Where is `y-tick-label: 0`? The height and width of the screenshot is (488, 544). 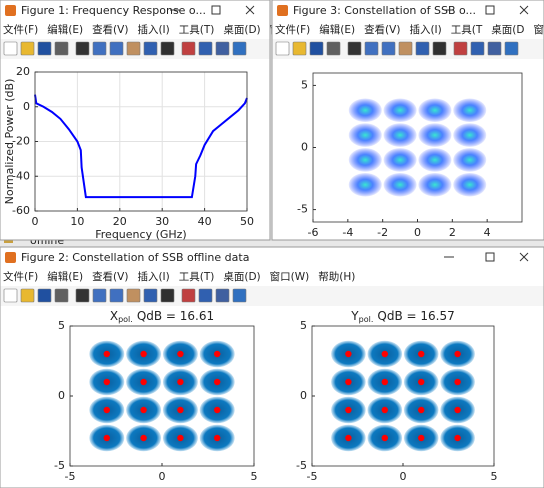
y-tick-label: 0 is located at coordinates (26, 106).